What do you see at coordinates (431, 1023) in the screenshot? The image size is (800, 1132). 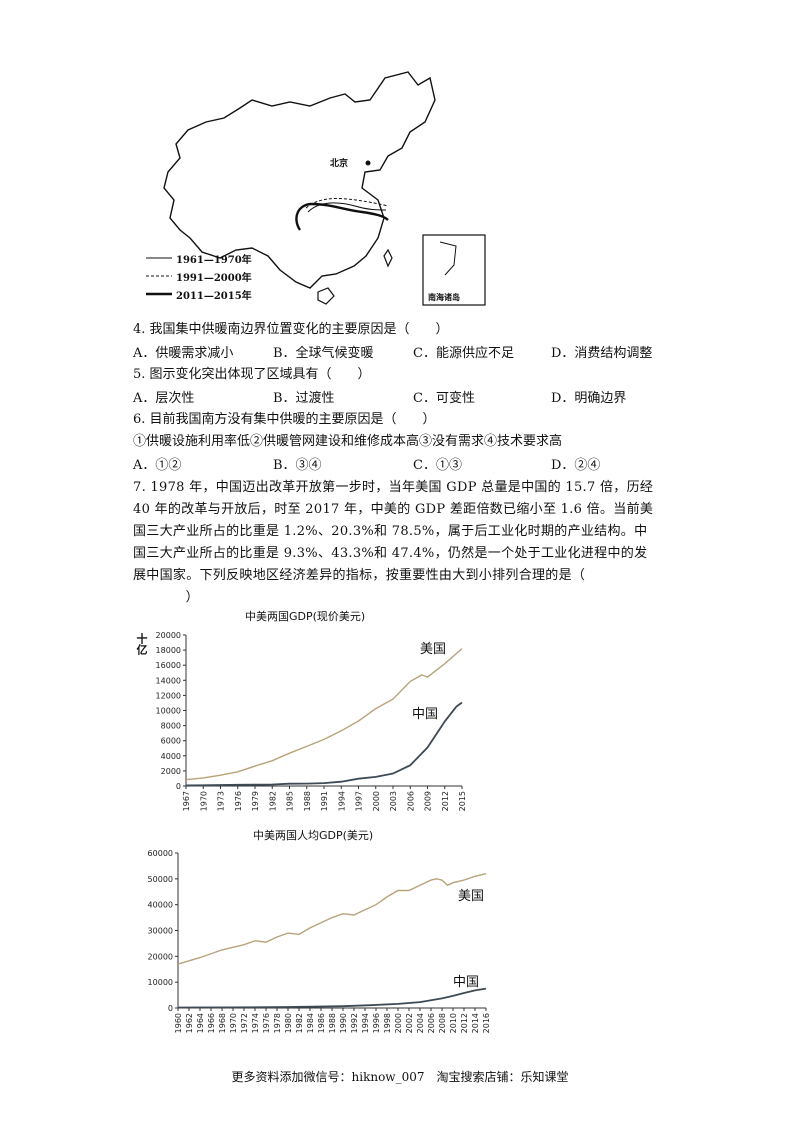 I see `per-capita-x-tick-label: 2006` at bounding box center [431, 1023].